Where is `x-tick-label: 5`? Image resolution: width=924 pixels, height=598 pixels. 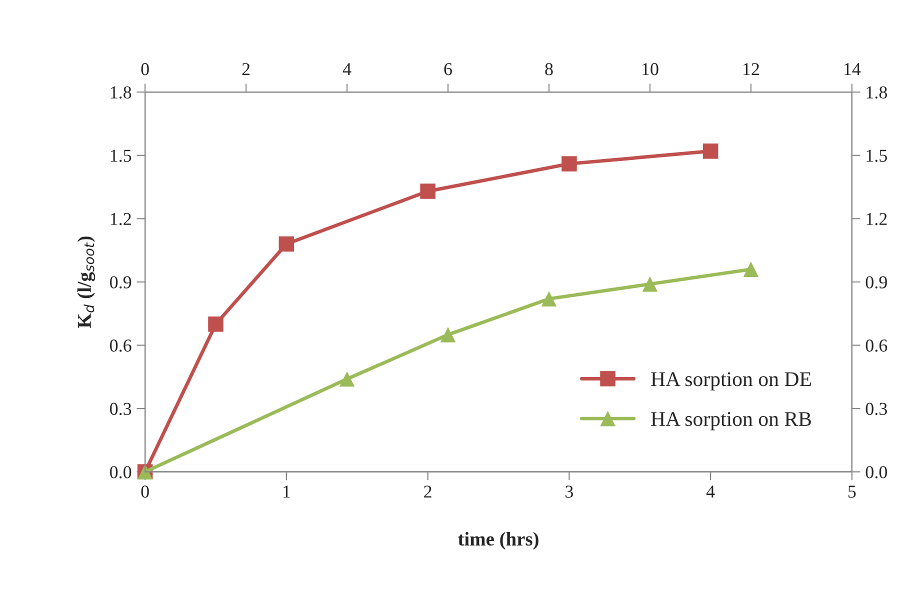 x-tick-label: 5 is located at coordinates (852, 492).